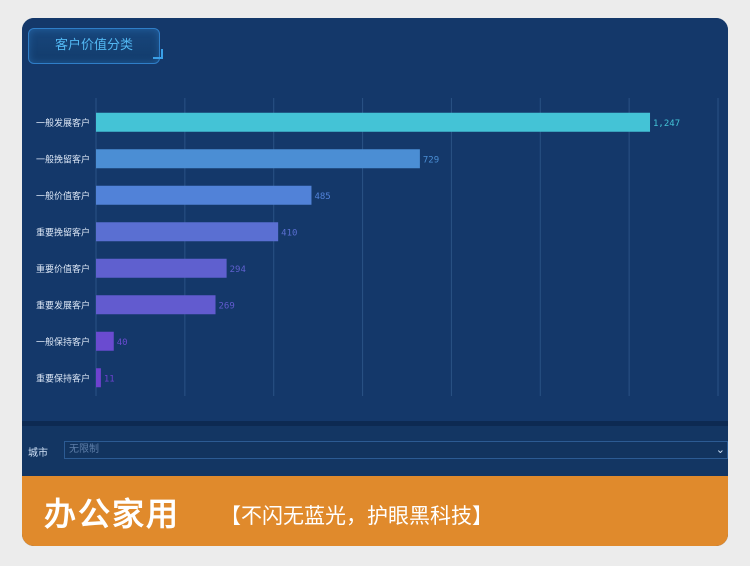 This screenshot has height=566, width=750. What do you see at coordinates (666, 124) in the screenshot?
I see `bar-value-label: 1,247` at bounding box center [666, 124].